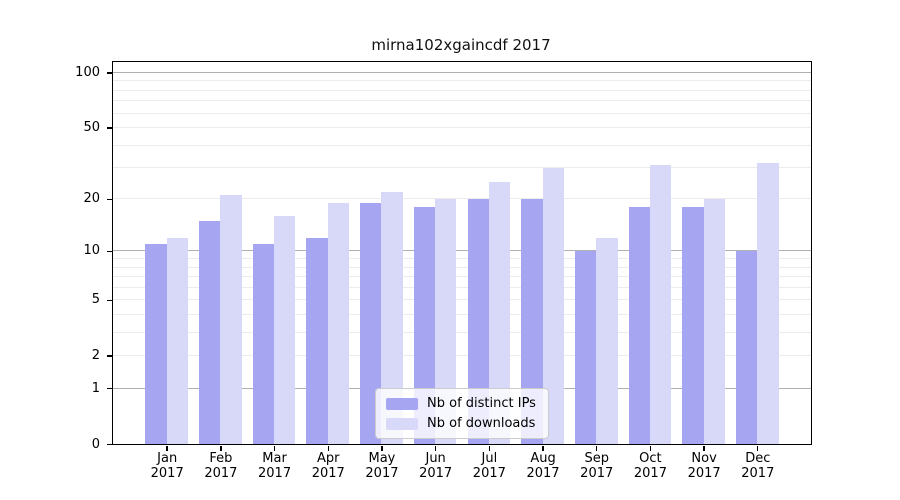 The image size is (900, 500). I want to click on y-tick-label-2: 2, so click(95, 356).